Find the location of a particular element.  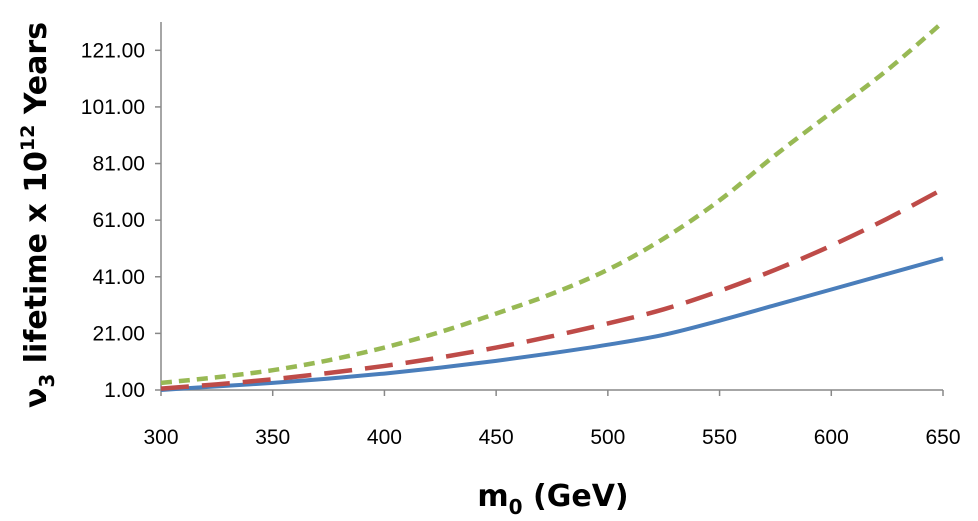

x-tick-label: 650 is located at coordinates (942, 437).